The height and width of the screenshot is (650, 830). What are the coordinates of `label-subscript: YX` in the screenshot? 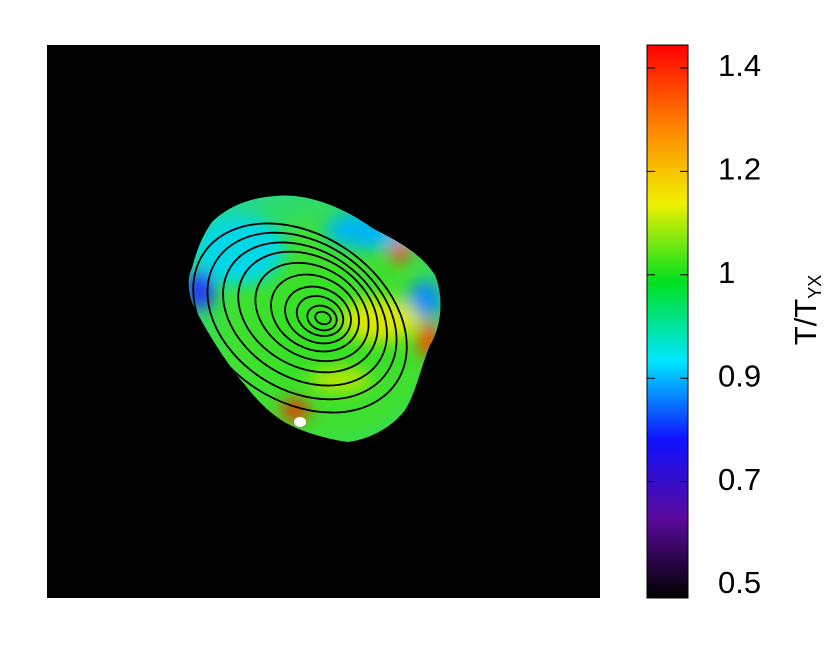 It's located at (815, 287).